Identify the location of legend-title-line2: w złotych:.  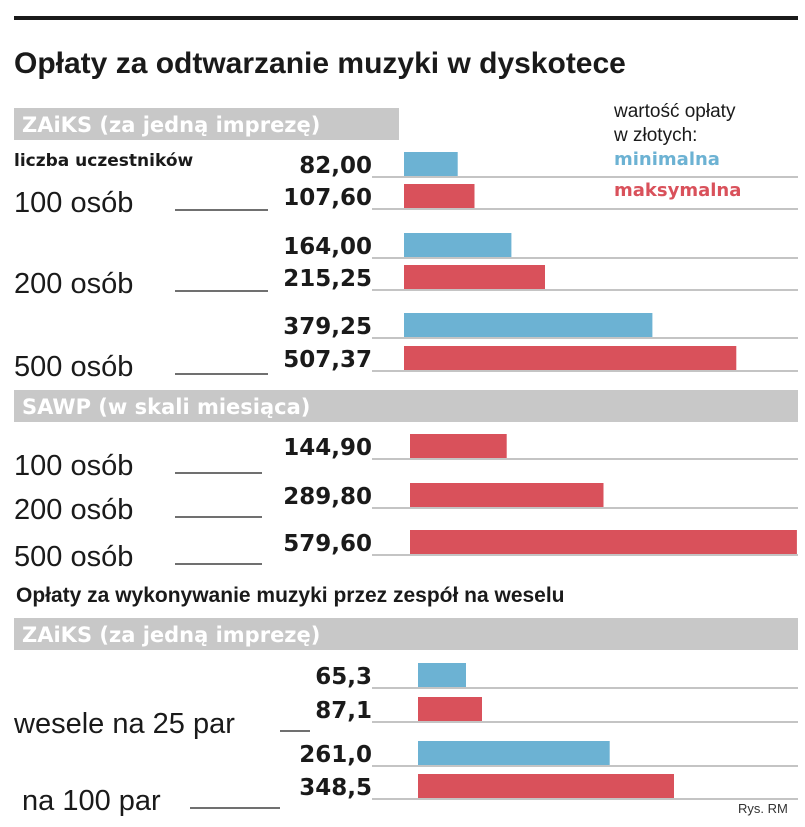
(655, 135).